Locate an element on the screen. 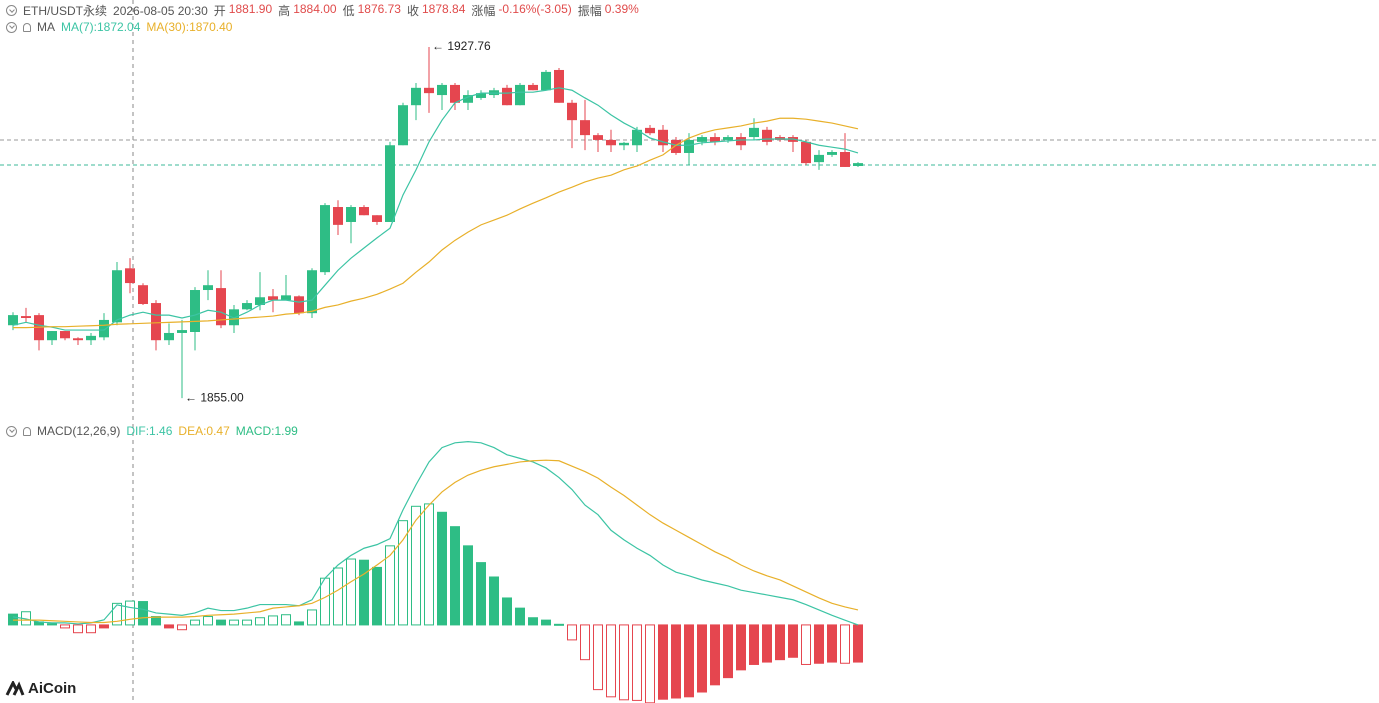 The width and height of the screenshot is (1379, 703). legend-entry: DIF:1.46 is located at coordinates (149, 431).